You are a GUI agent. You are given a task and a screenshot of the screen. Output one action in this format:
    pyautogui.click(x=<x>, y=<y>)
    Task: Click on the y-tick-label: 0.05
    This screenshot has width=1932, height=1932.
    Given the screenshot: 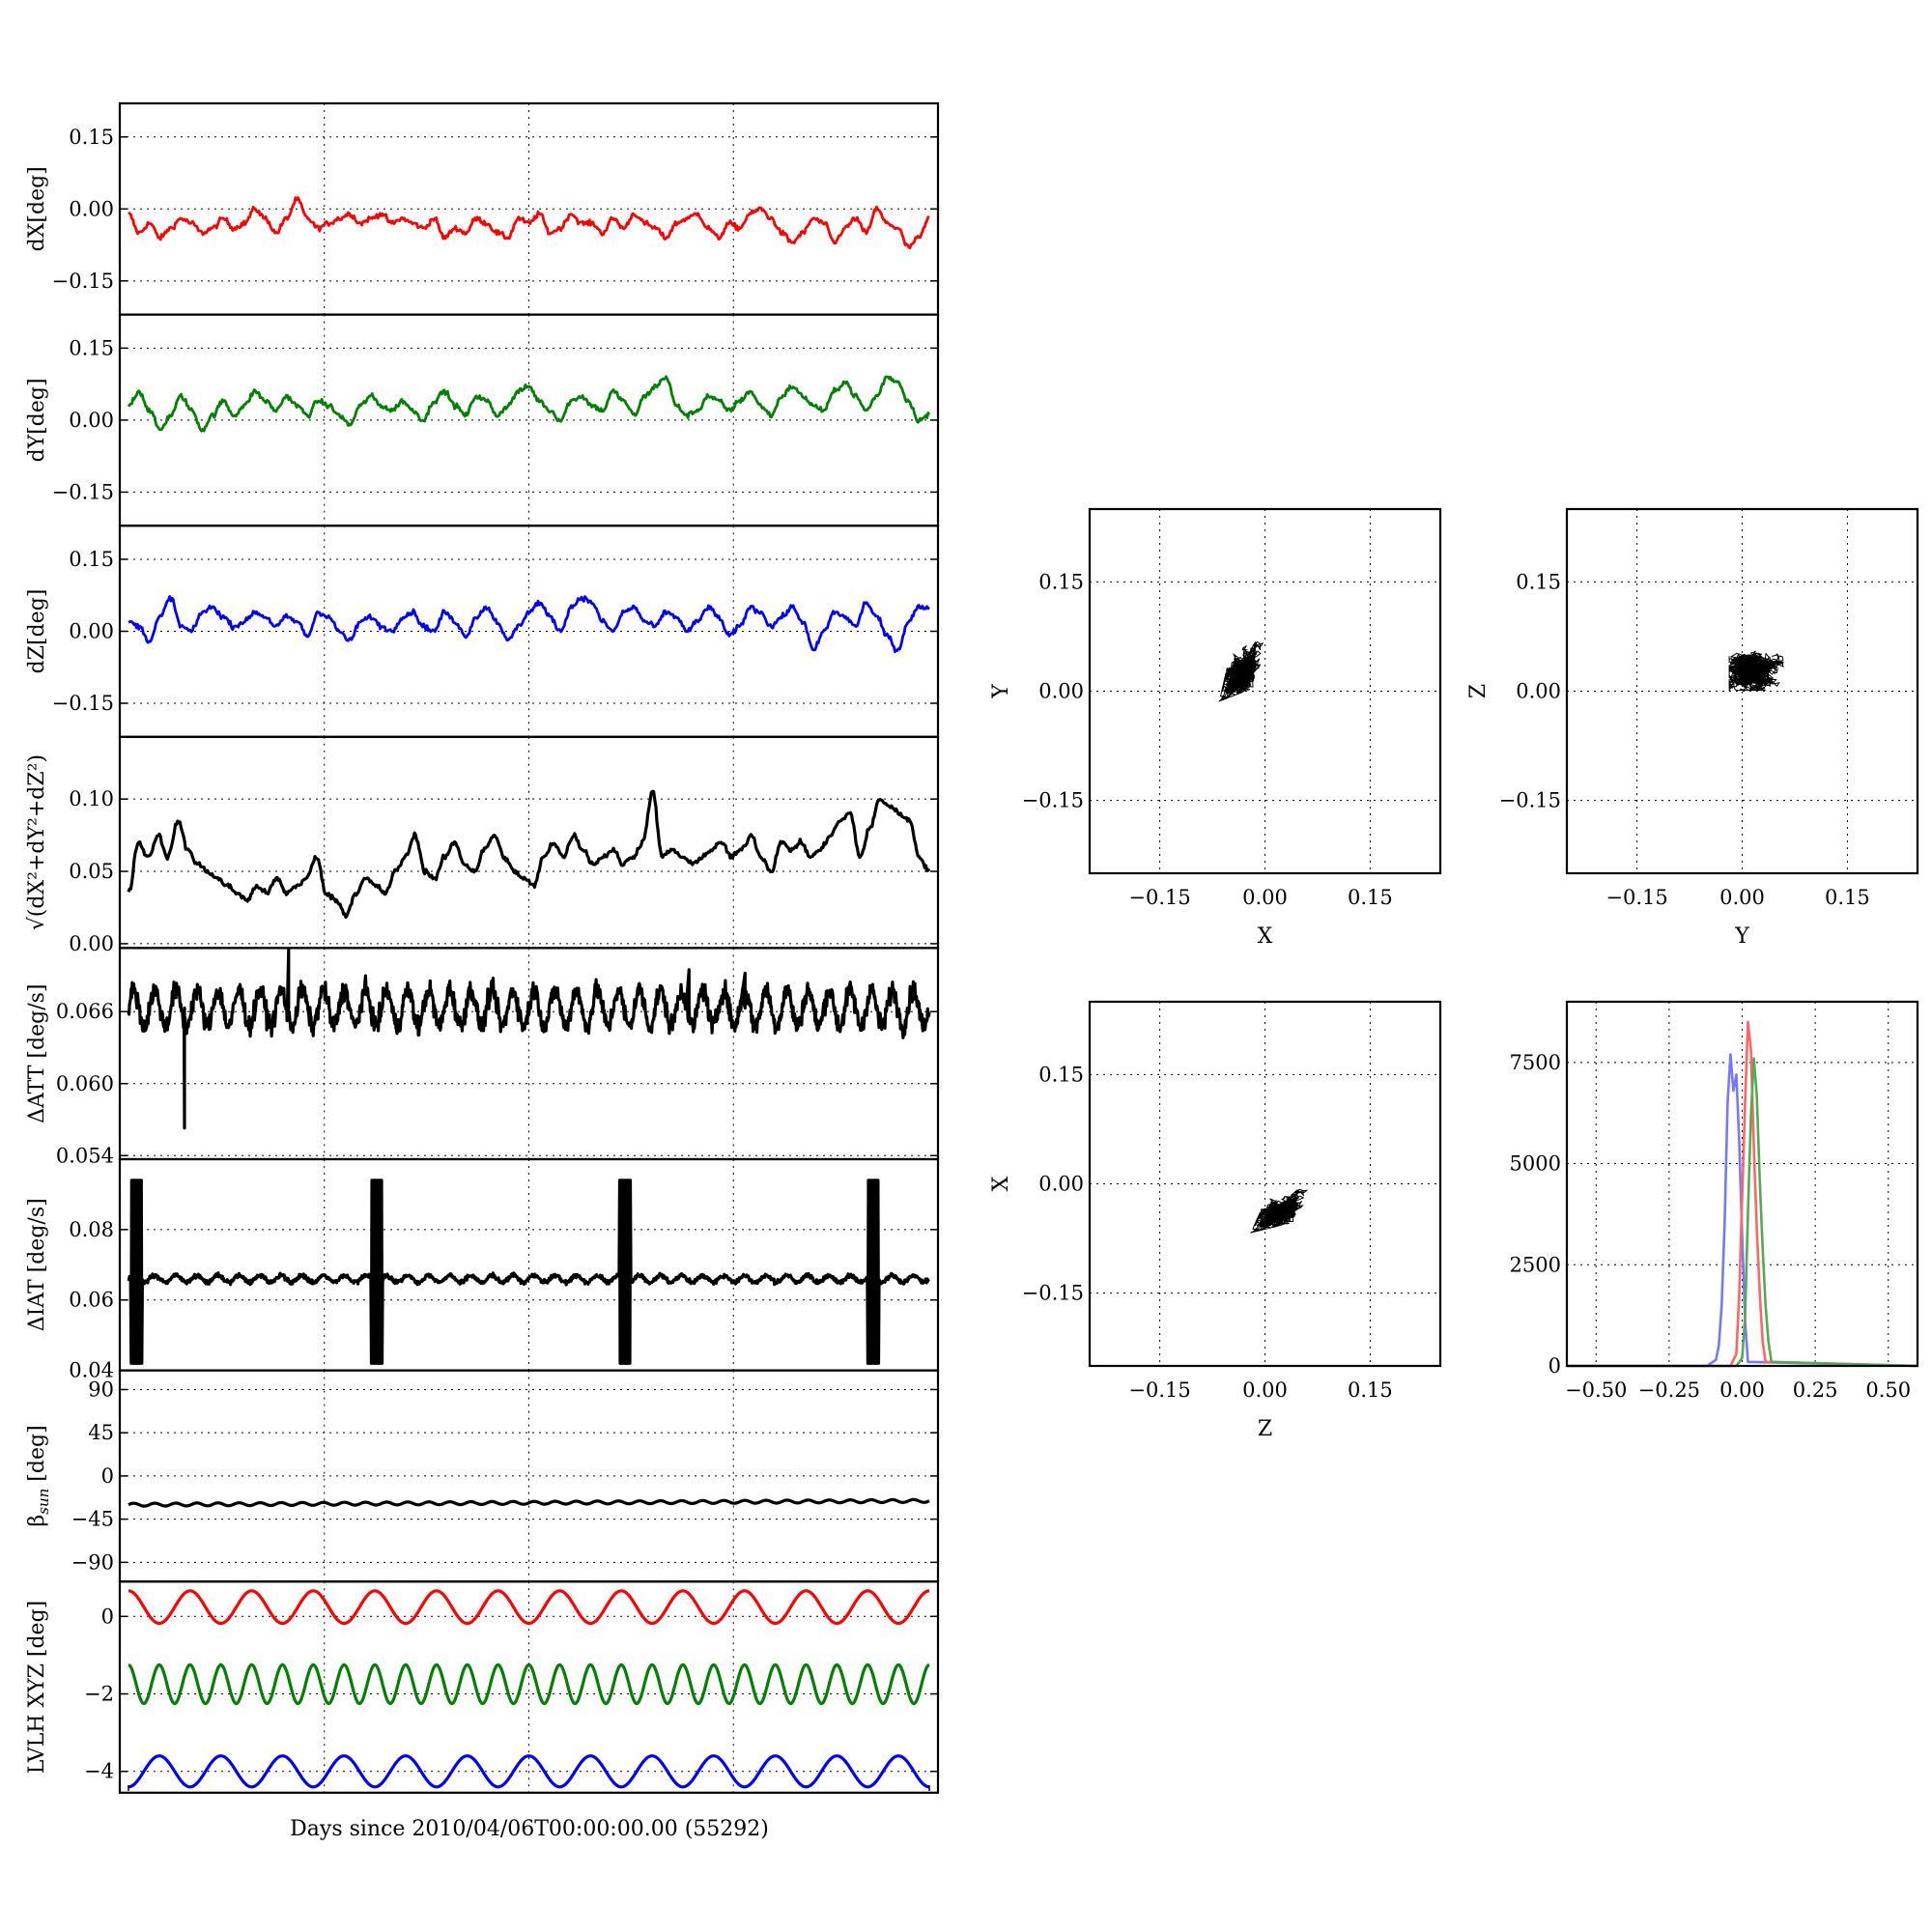 What is the action you would take?
    pyautogui.click(x=91, y=871)
    